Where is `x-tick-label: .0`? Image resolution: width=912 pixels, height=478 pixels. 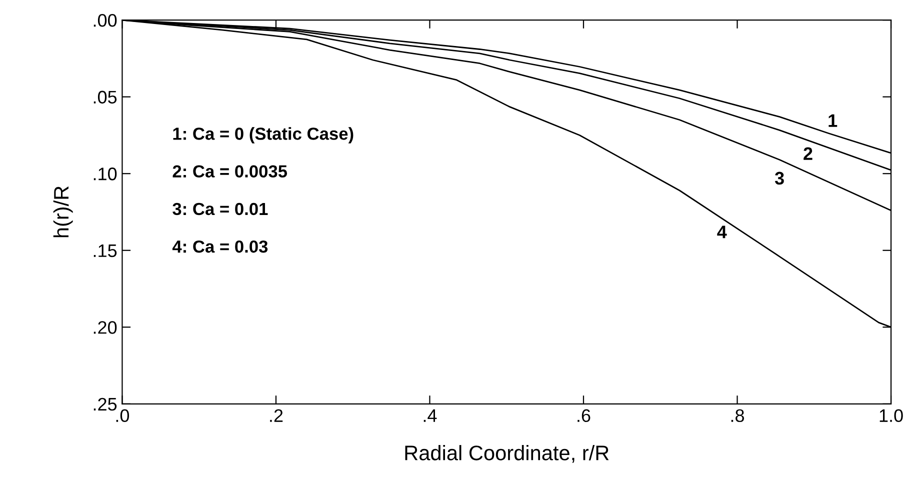
x-tick-label: .0 is located at coordinates (123, 415).